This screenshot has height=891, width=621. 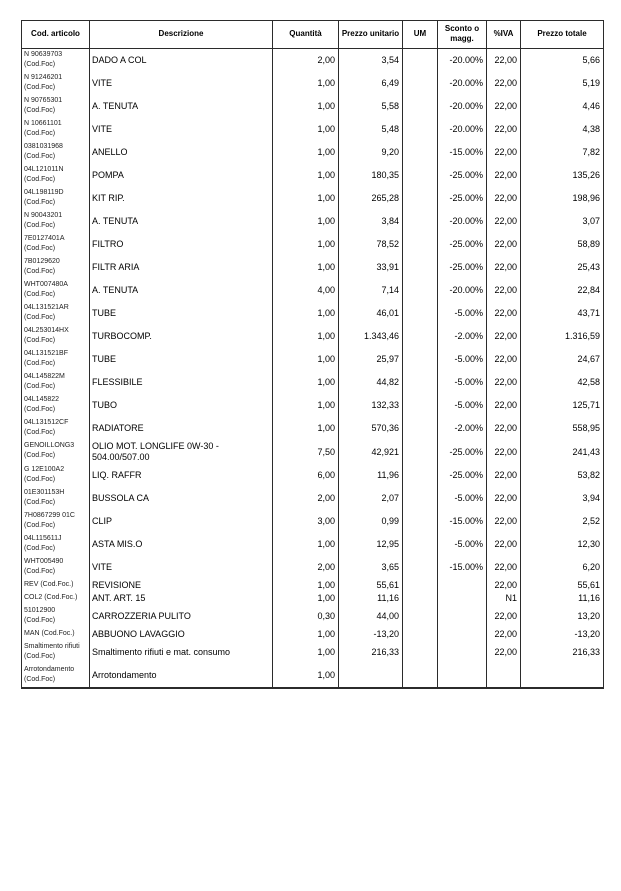 What do you see at coordinates (562, 451) in the screenshot?
I see `cell-total-price: 241,43` at bounding box center [562, 451].